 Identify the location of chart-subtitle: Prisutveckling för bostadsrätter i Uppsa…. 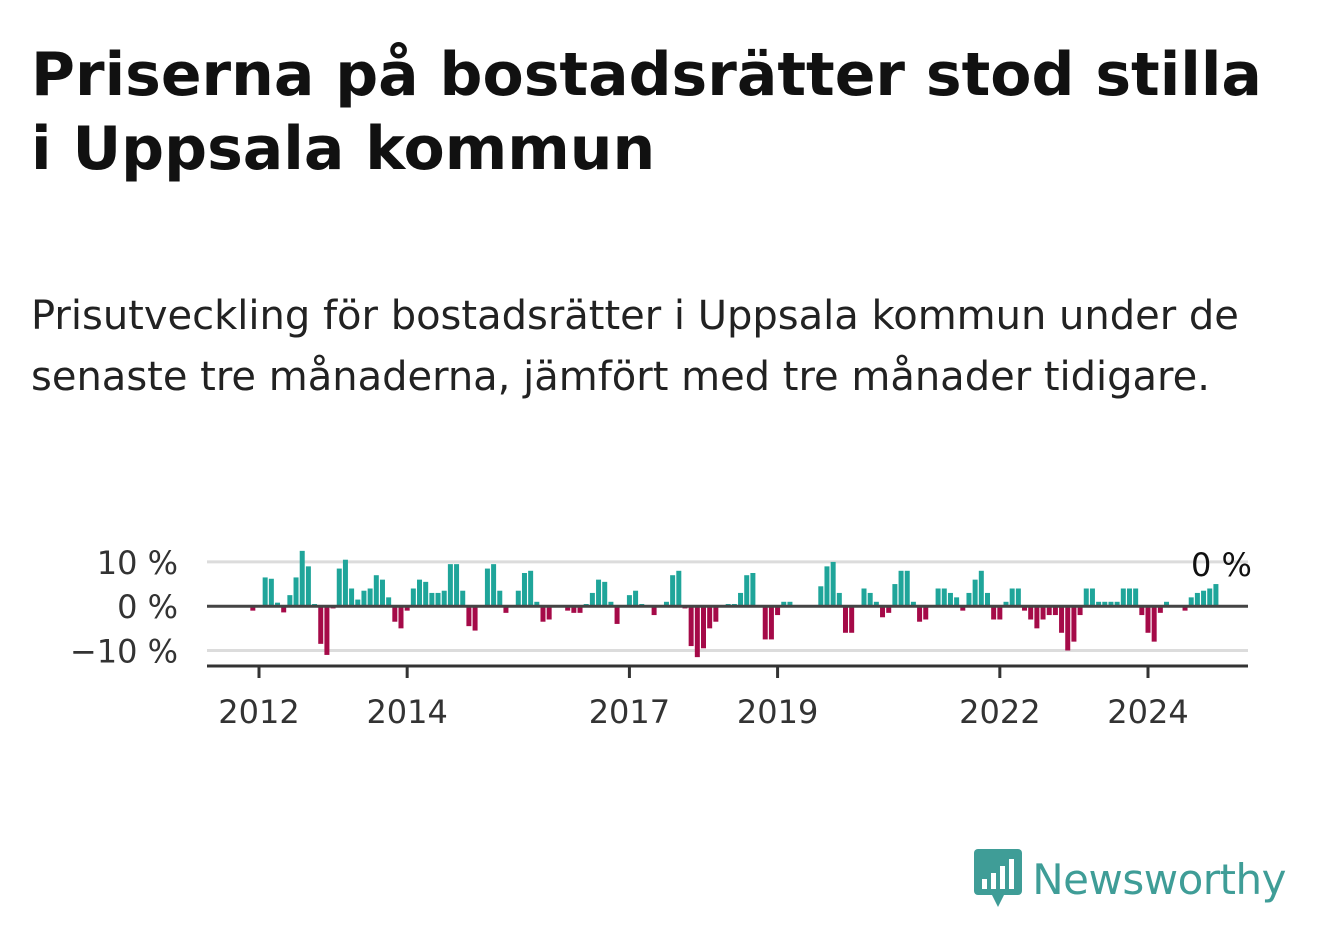
(635, 346).